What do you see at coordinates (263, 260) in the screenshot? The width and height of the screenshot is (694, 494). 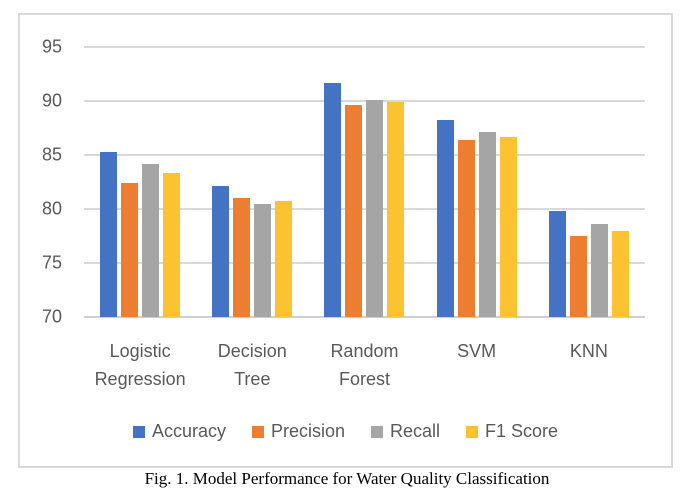 I see `bar-recall-decision-tree` at bounding box center [263, 260].